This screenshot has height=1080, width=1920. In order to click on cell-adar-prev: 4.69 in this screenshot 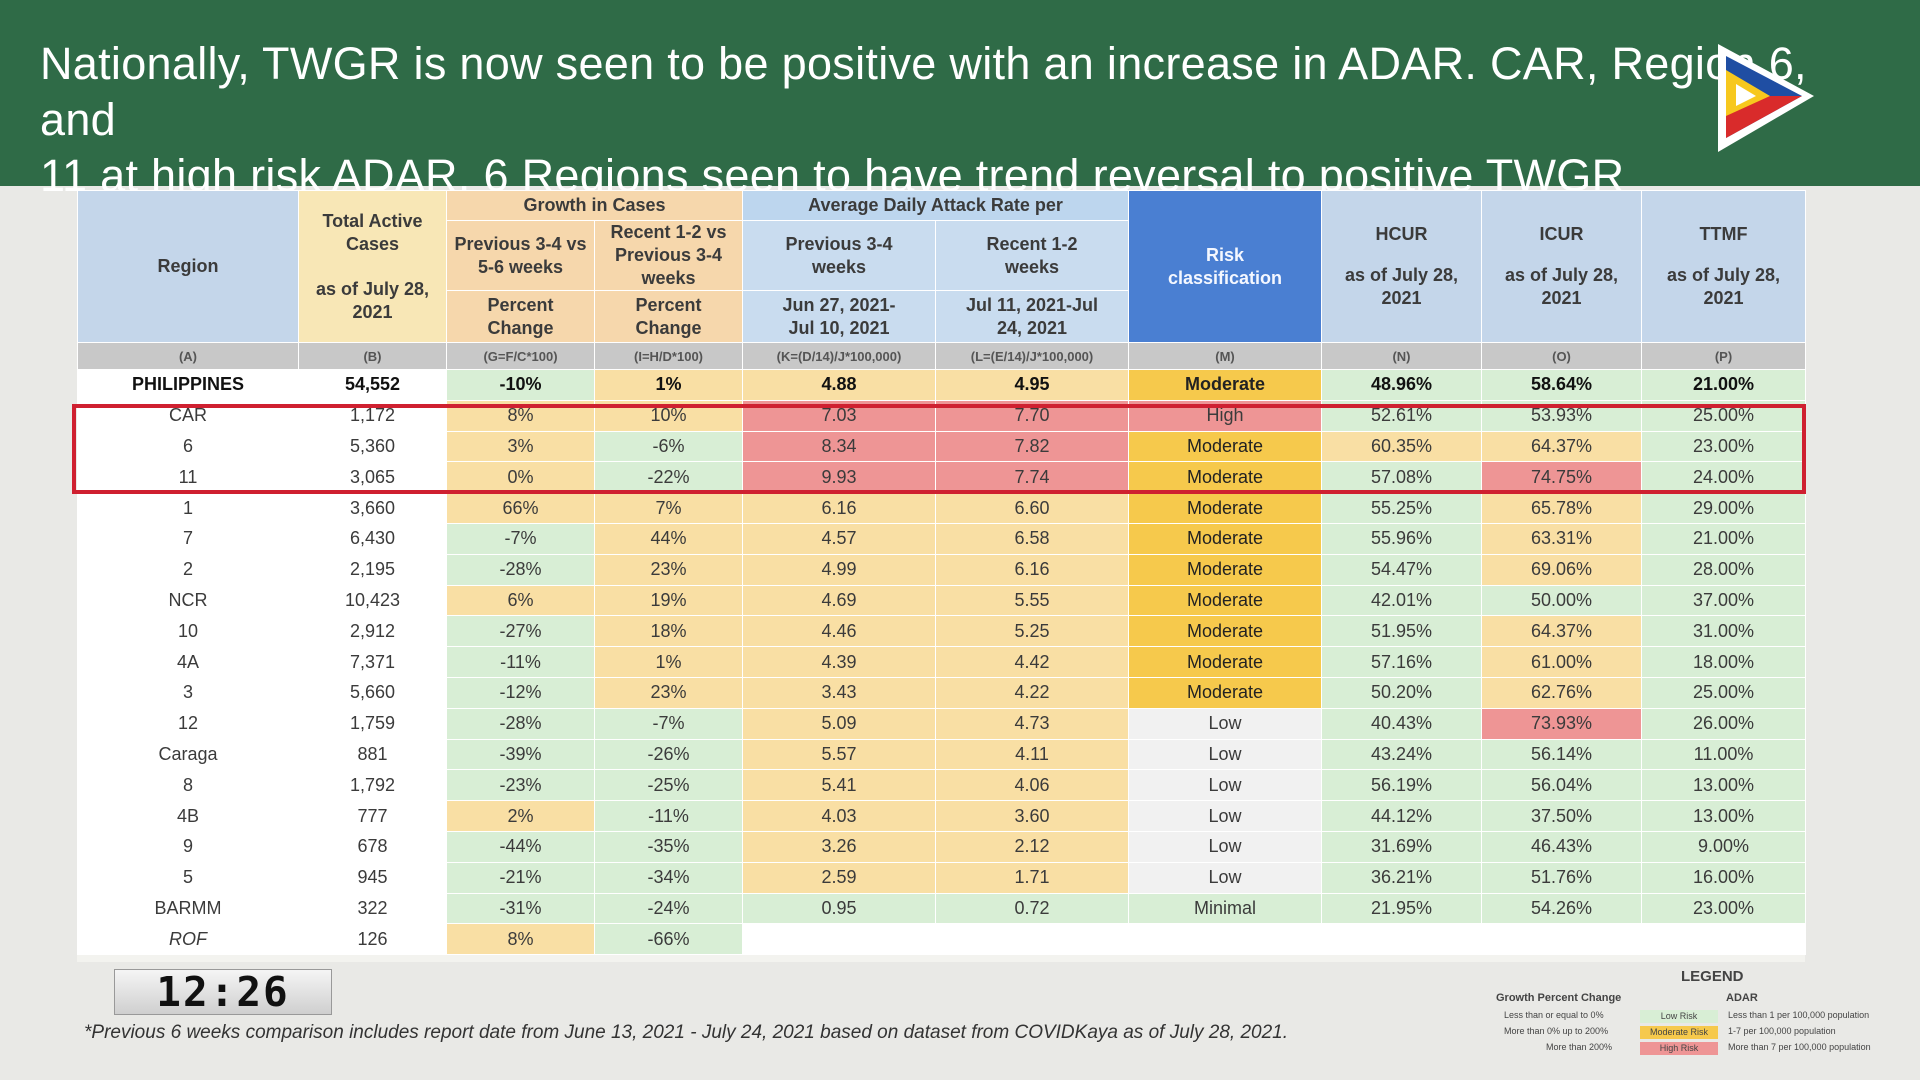, I will do `click(839, 600)`.